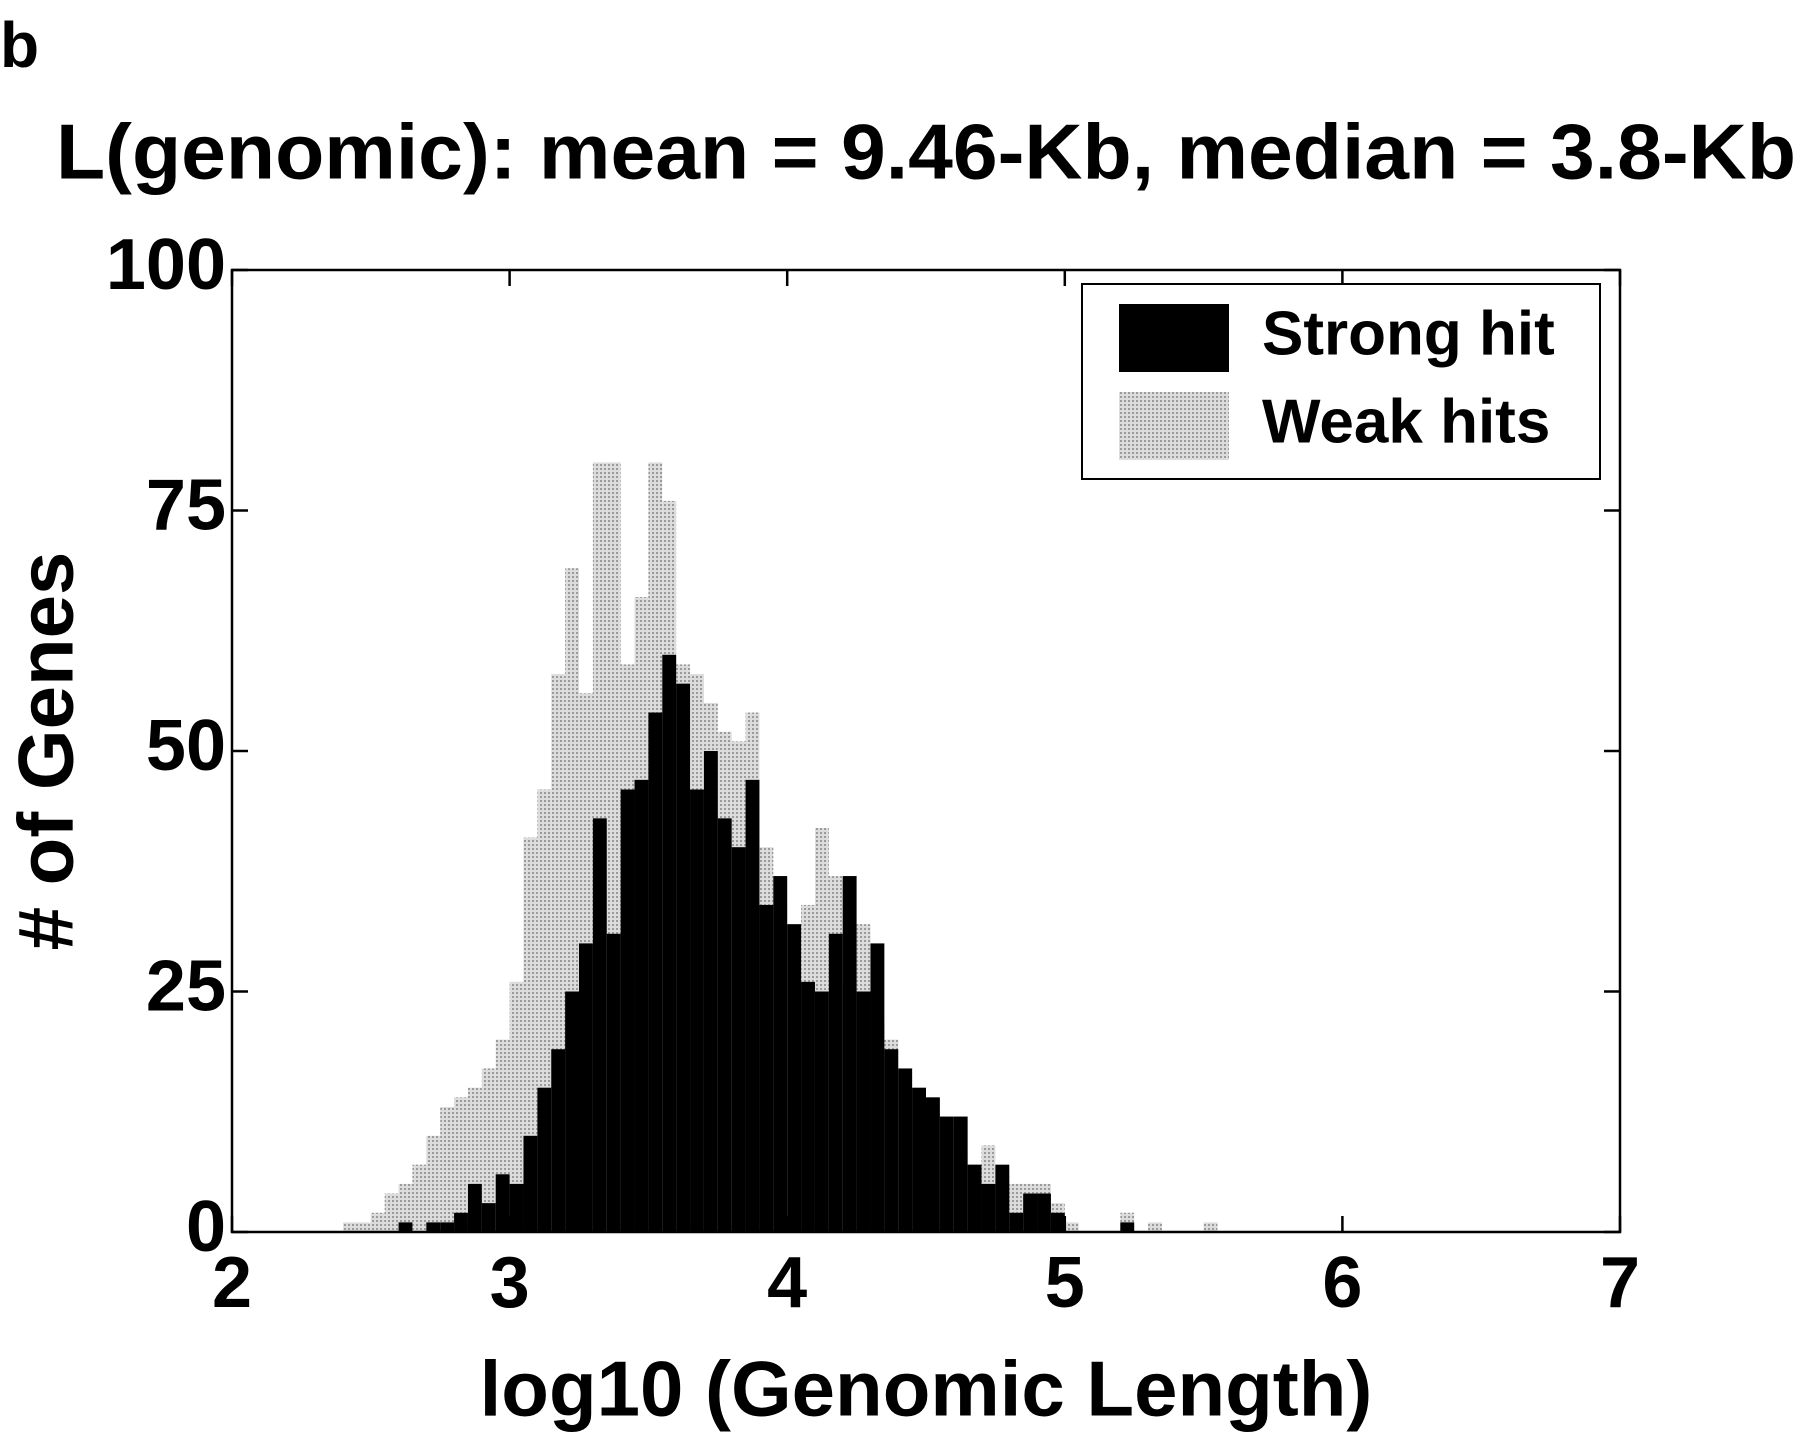 The width and height of the screenshot is (1800, 1450). What do you see at coordinates (166, 265) in the screenshot?
I see `y-tick-label: 100` at bounding box center [166, 265].